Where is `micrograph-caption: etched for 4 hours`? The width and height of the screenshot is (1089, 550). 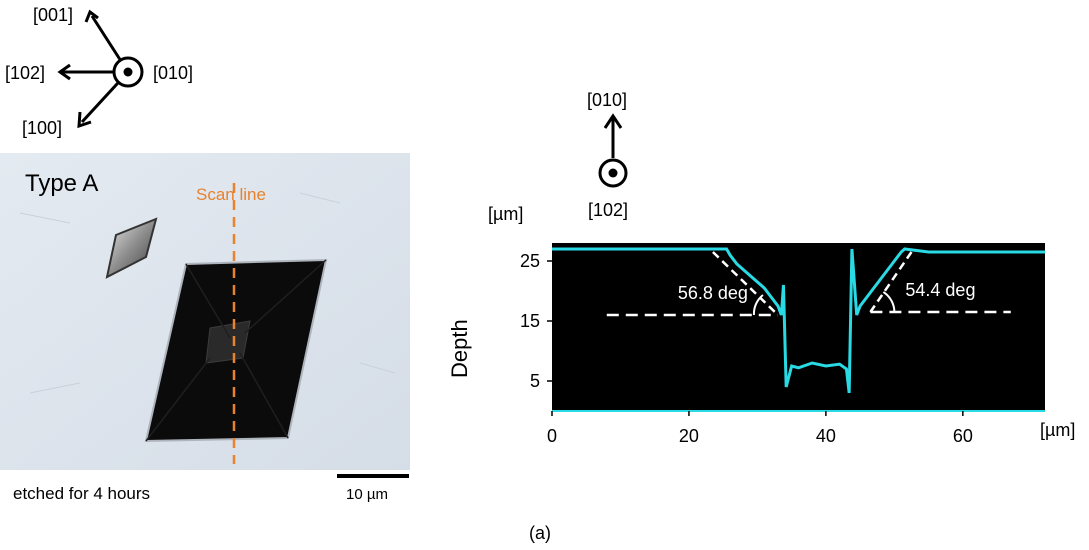 micrograph-caption: etched for 4 hours is located at coordinates (82, 493).